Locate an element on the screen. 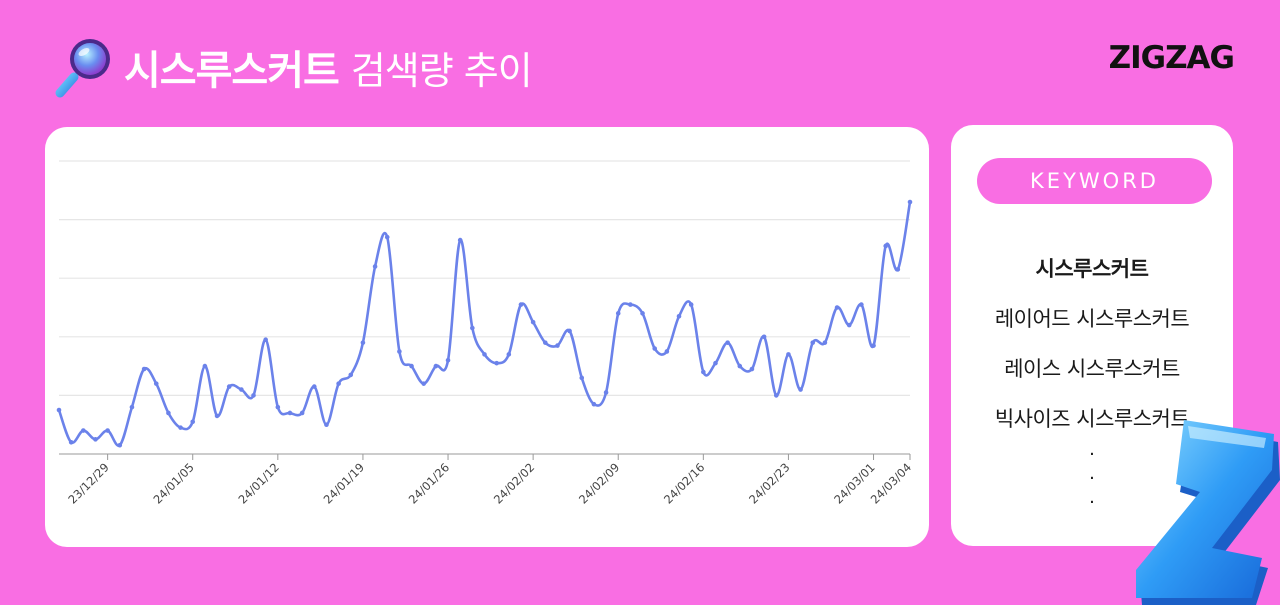 The height and width of the screenshot is (605, 1280). x-tick-label: 24/01/12 is located at coordinates (259, 483).